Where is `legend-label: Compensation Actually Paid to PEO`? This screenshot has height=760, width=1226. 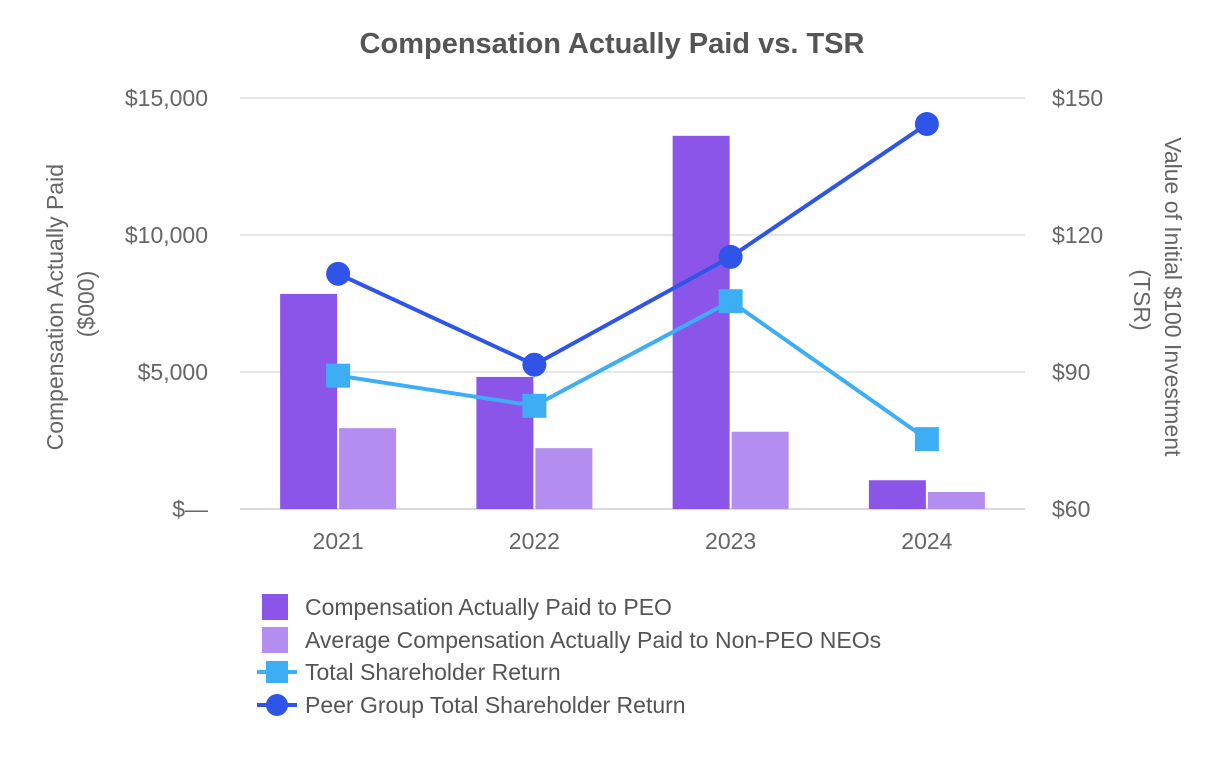
legend-label: Compensation Actually Paid to PEO is located at coordinates (488, 607).